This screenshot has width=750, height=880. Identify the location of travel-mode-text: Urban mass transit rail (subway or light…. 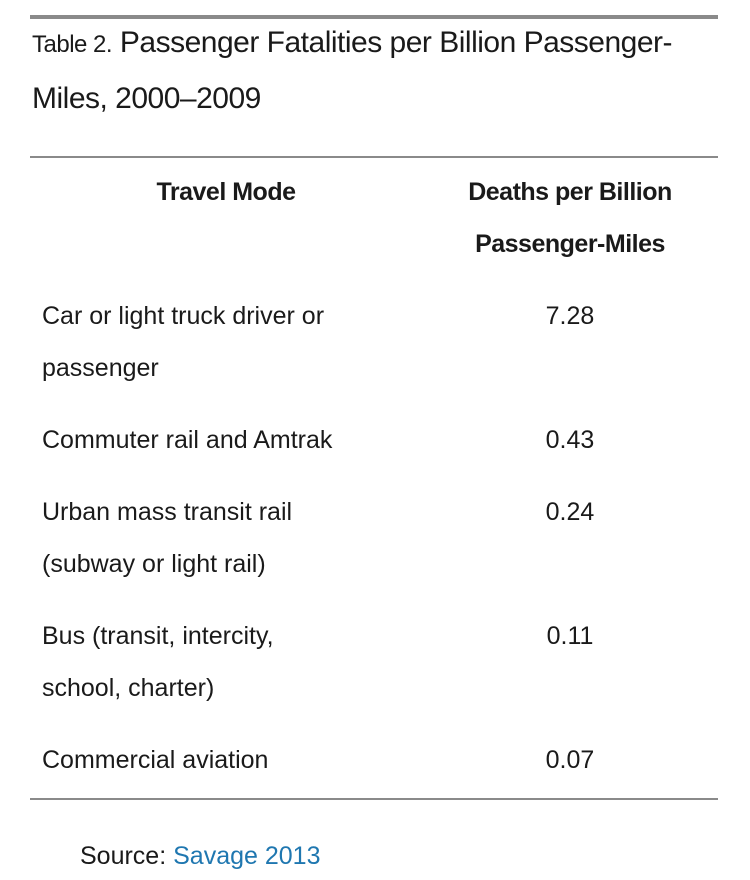
(167, 538).